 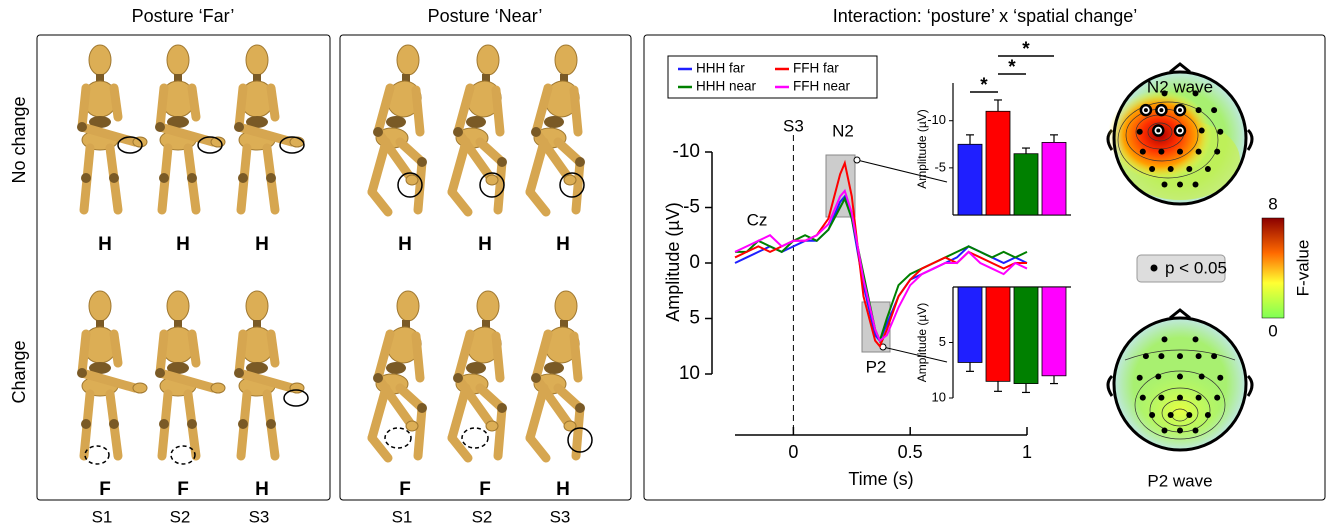 What do you see at coordinates (910, 452) in the screenshot?
I see `x-tick-label: 0.5` at bounding box center [910, 452].